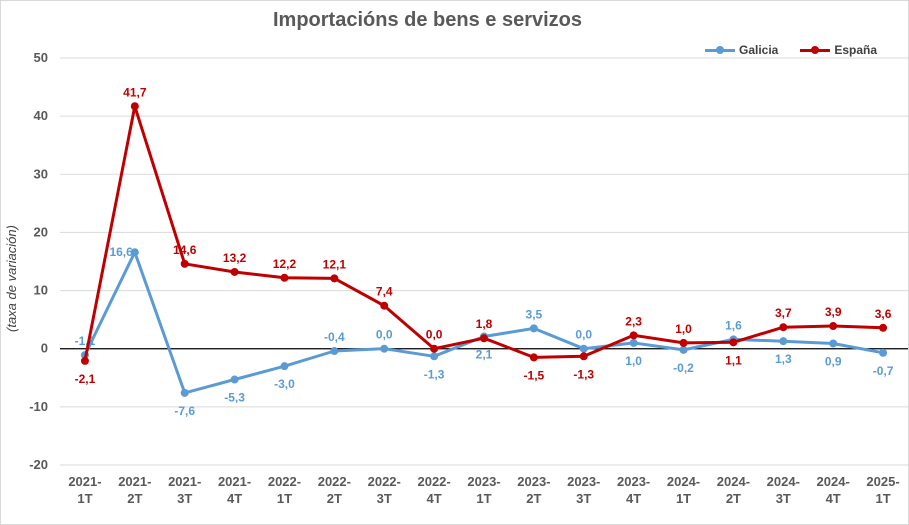  Describe the element at coordinates (85, 379) in the screenshot. I see `data-label-espana: -2,1` at that location.